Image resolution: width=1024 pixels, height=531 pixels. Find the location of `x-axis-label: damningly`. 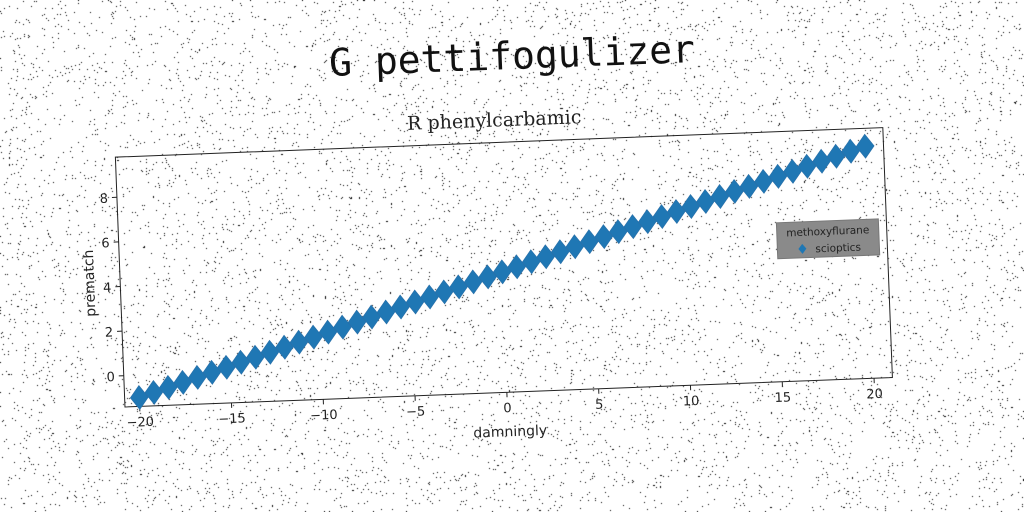

x-axis-label: damningly is located at coordinates (510, 432).